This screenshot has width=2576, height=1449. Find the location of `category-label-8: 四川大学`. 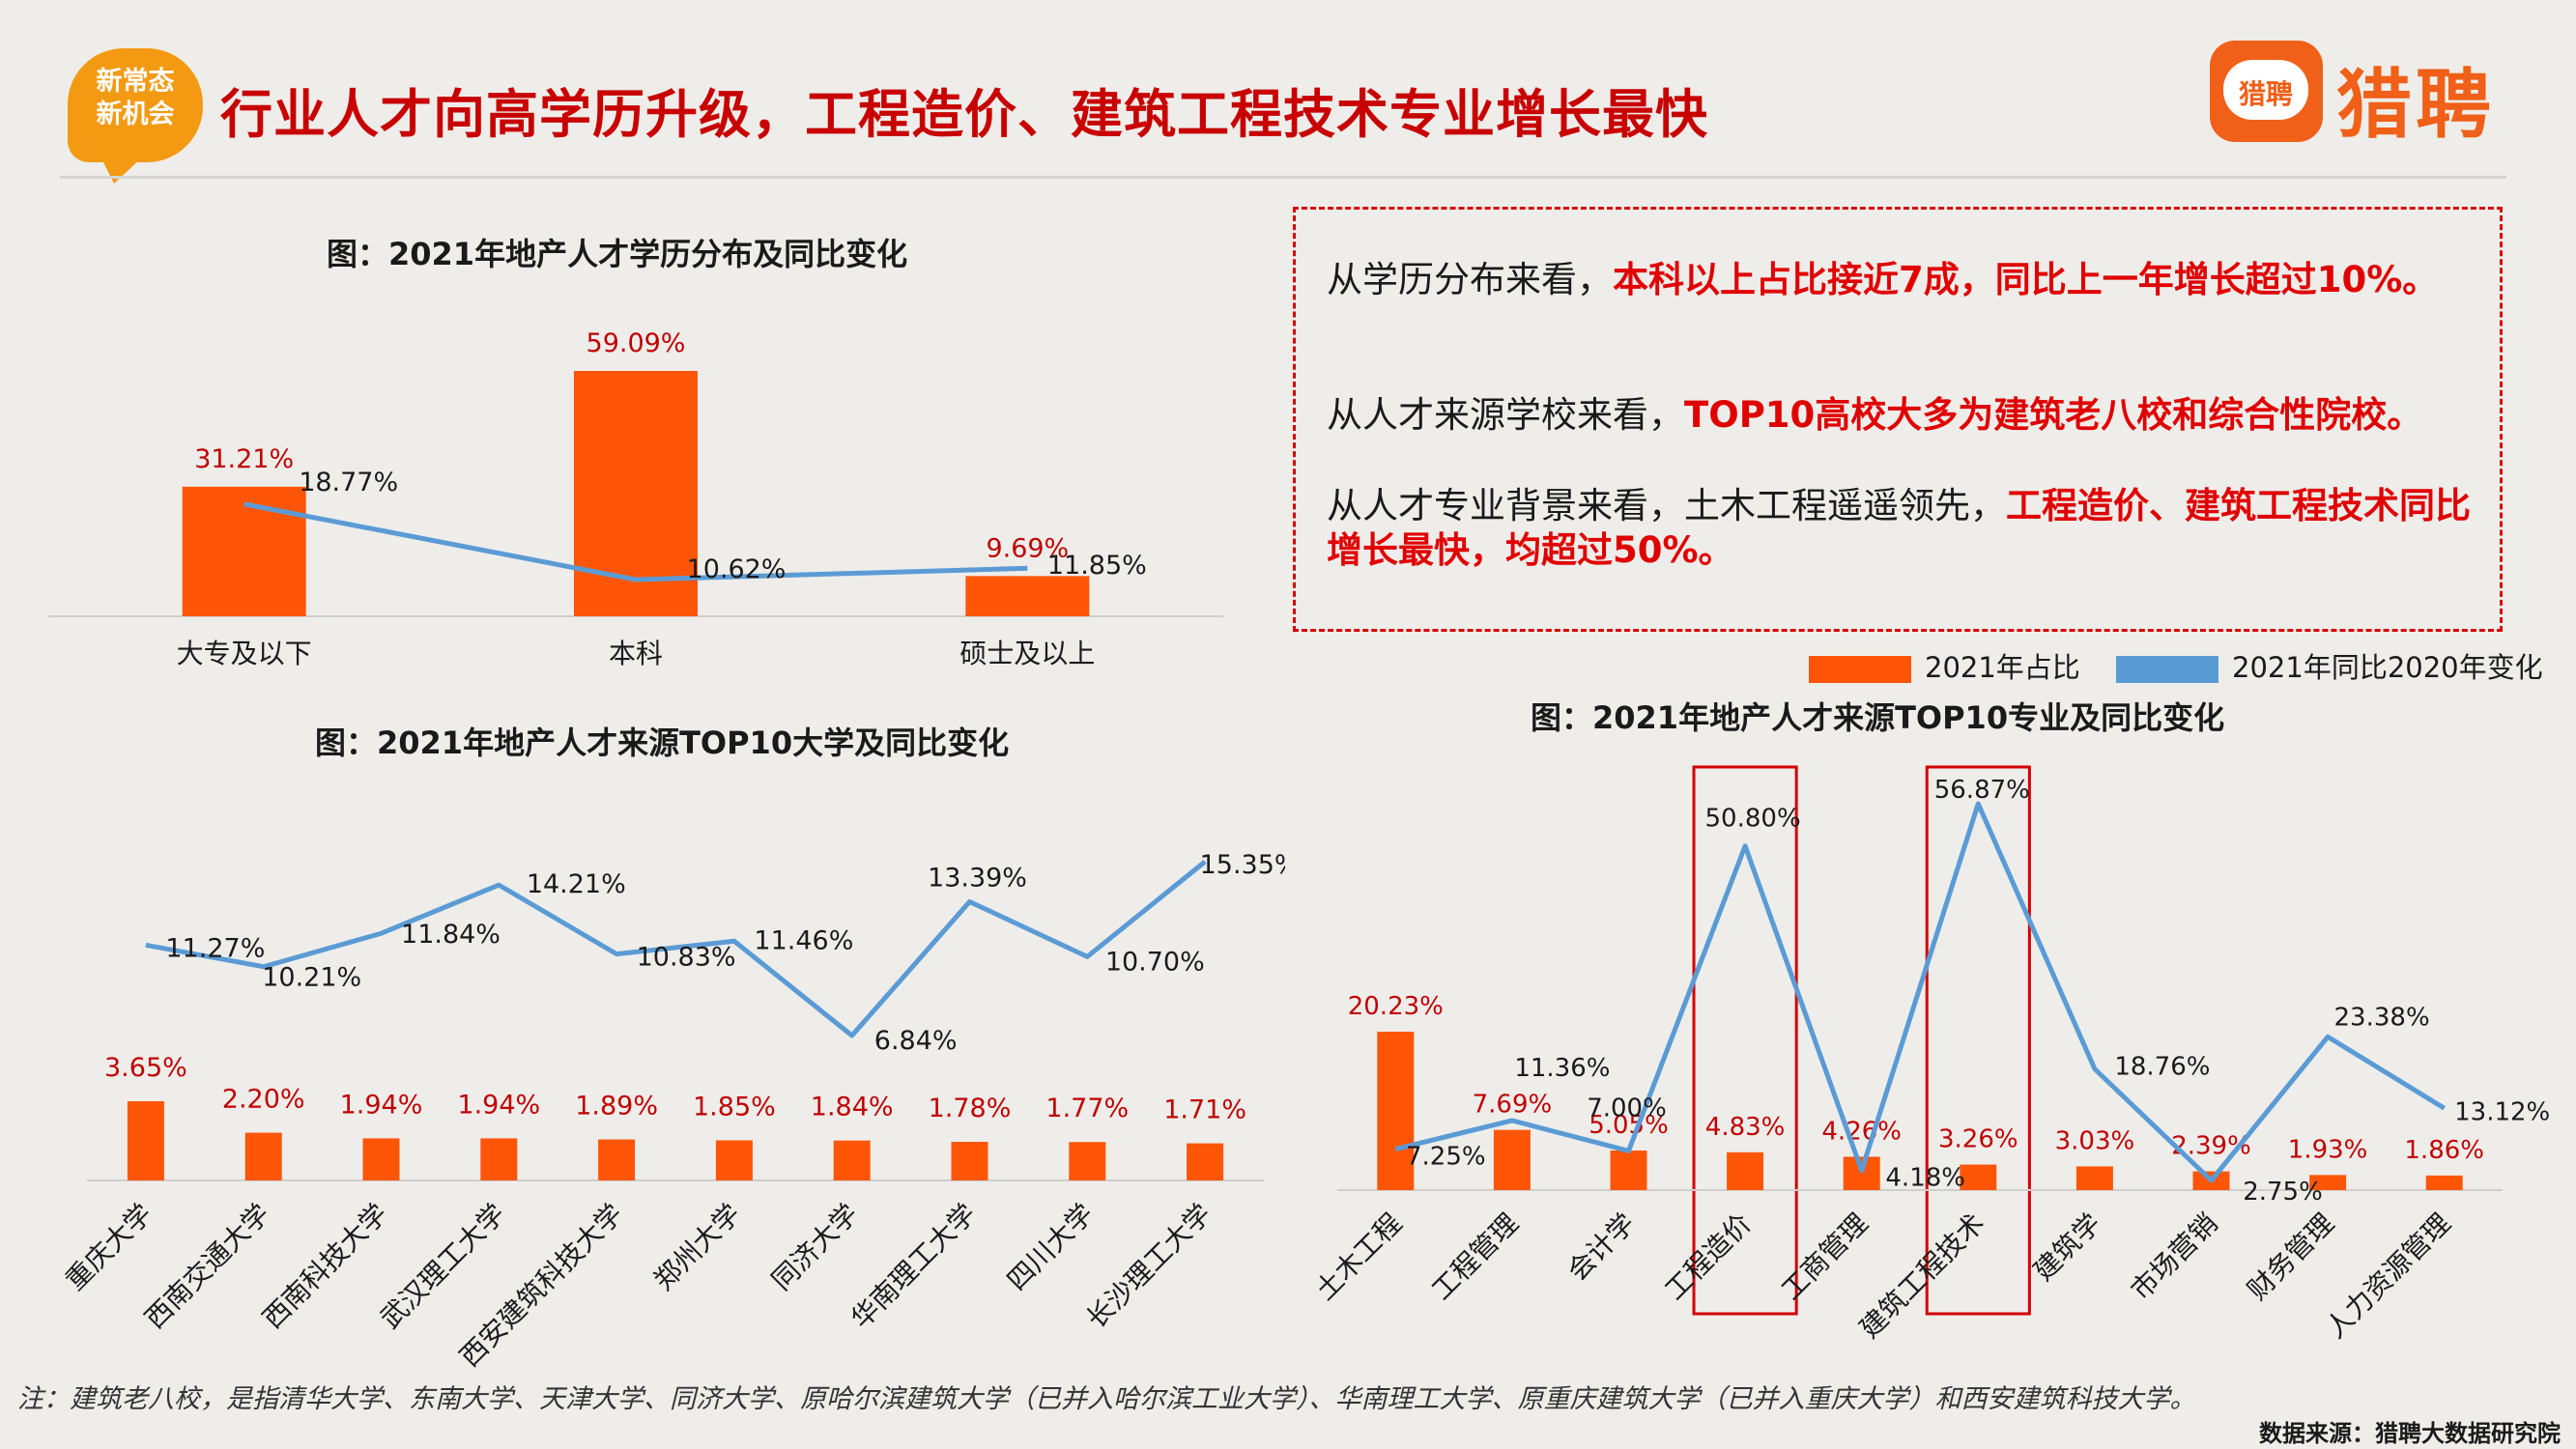

category-label-8: 四川大学 is located at coordinates (1051, 1247).